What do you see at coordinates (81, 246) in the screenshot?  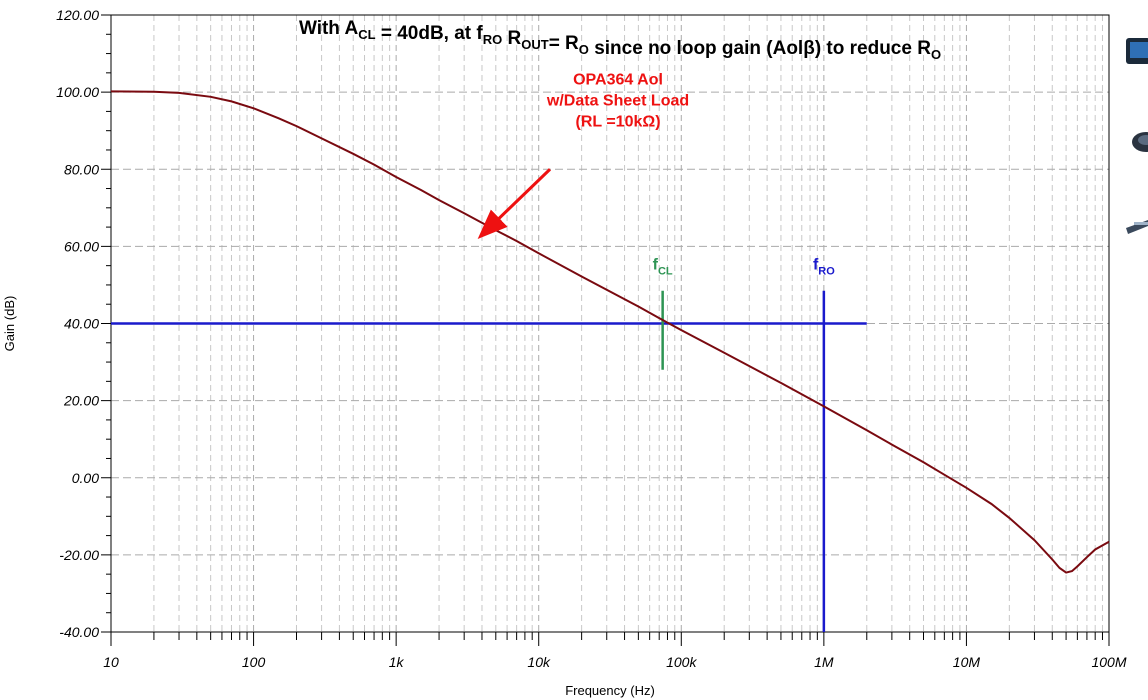 I see `y-tick-label: 60.00` at bounding box center [81, 246].